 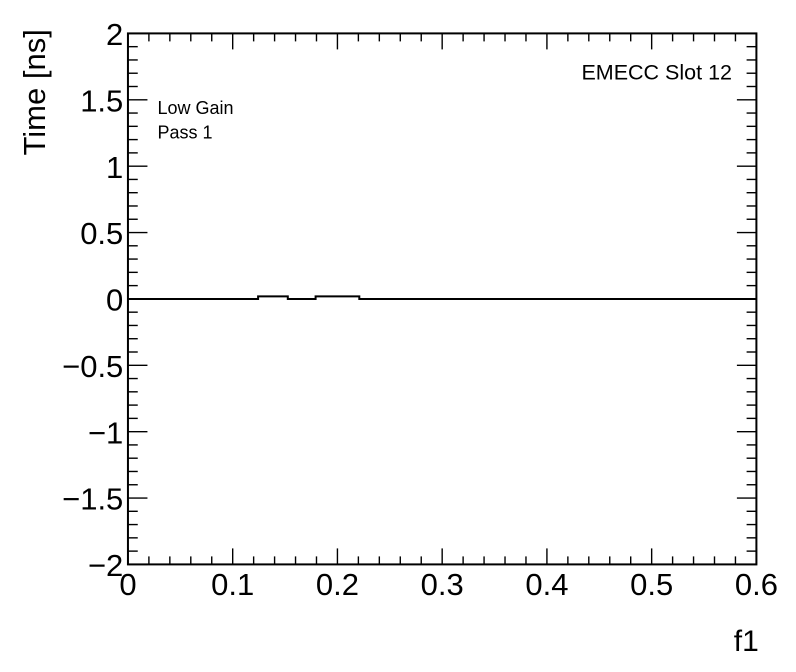 I want to click on svg-text: 0.6, so click(x=756, y=584).